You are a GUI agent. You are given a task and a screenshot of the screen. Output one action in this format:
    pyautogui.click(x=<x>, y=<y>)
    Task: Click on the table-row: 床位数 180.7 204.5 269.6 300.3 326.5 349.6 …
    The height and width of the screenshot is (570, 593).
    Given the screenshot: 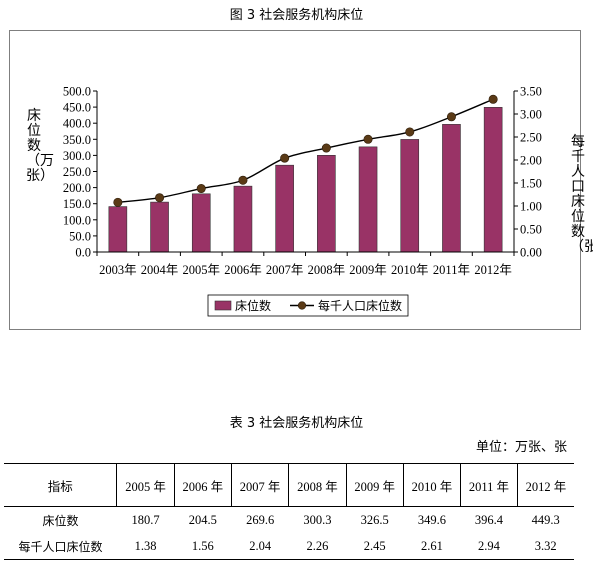 What is the action you would take?
    pyautogui.click(x=289, y=520)
    